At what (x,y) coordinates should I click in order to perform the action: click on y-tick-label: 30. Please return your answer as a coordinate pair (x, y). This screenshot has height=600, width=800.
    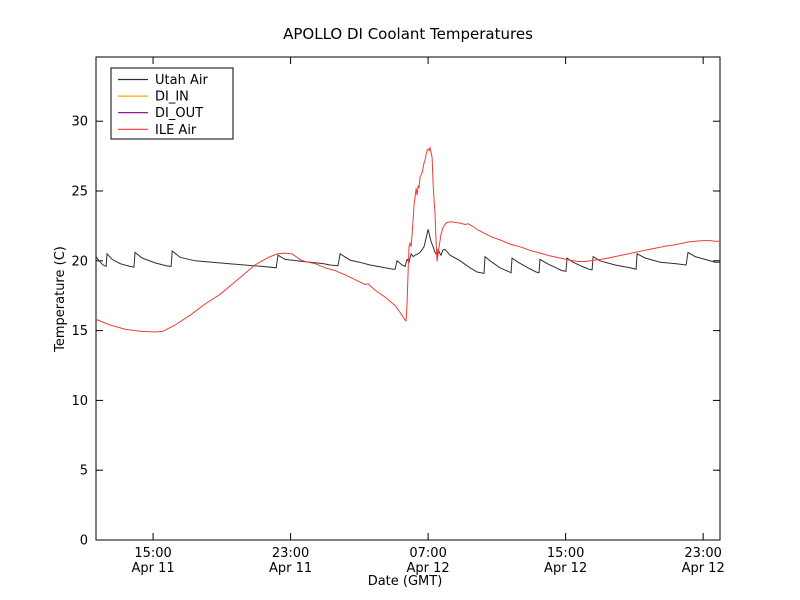
    Looking at the image, I should click on (79, 122).